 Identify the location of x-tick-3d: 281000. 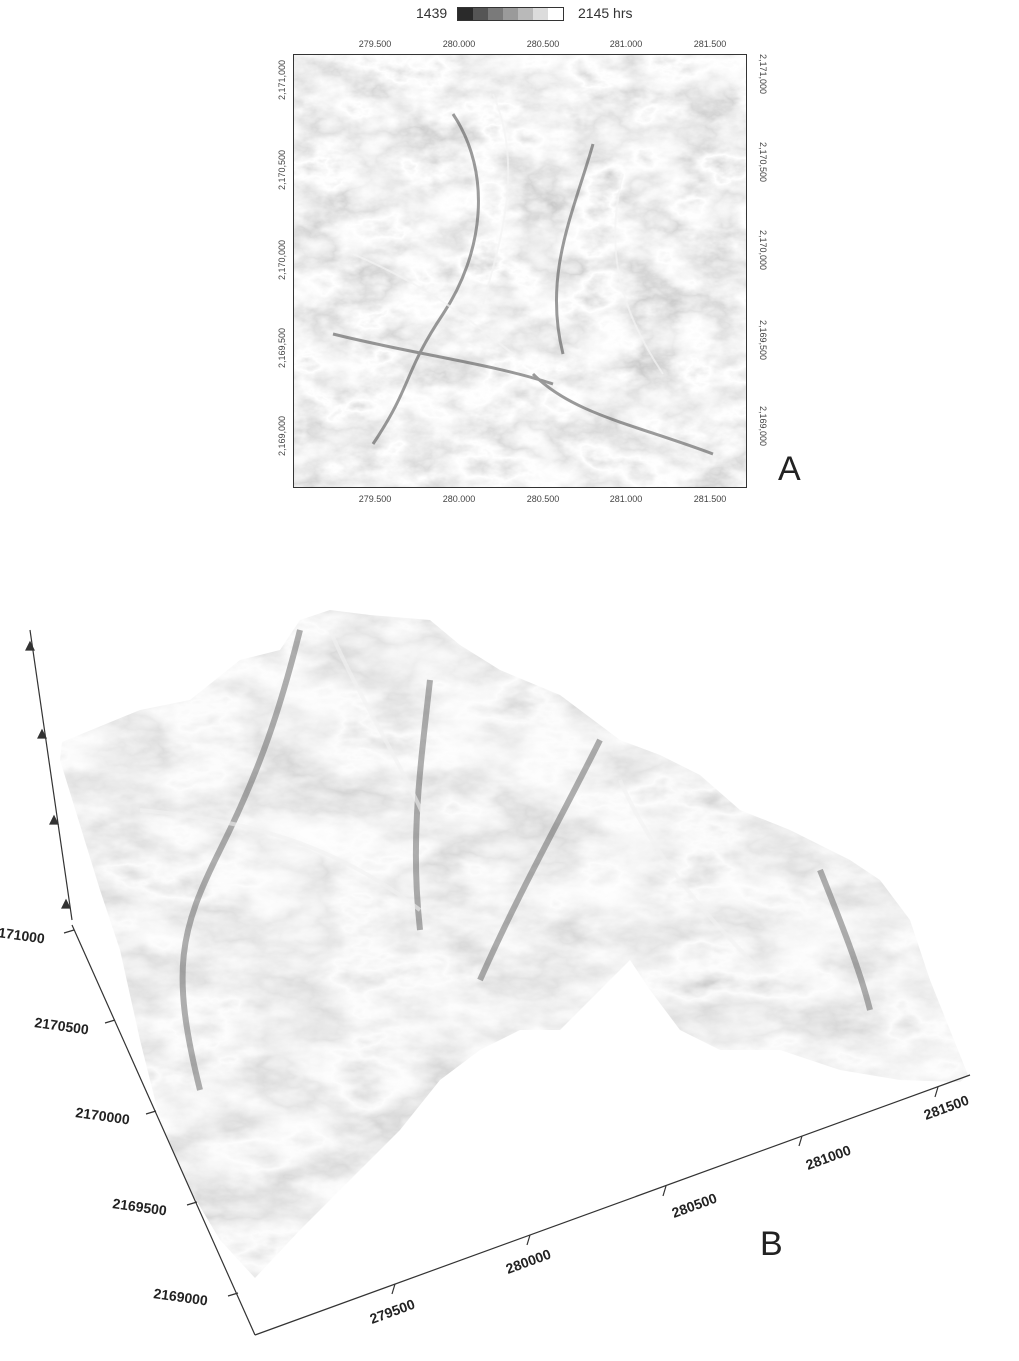
(829, 1157).